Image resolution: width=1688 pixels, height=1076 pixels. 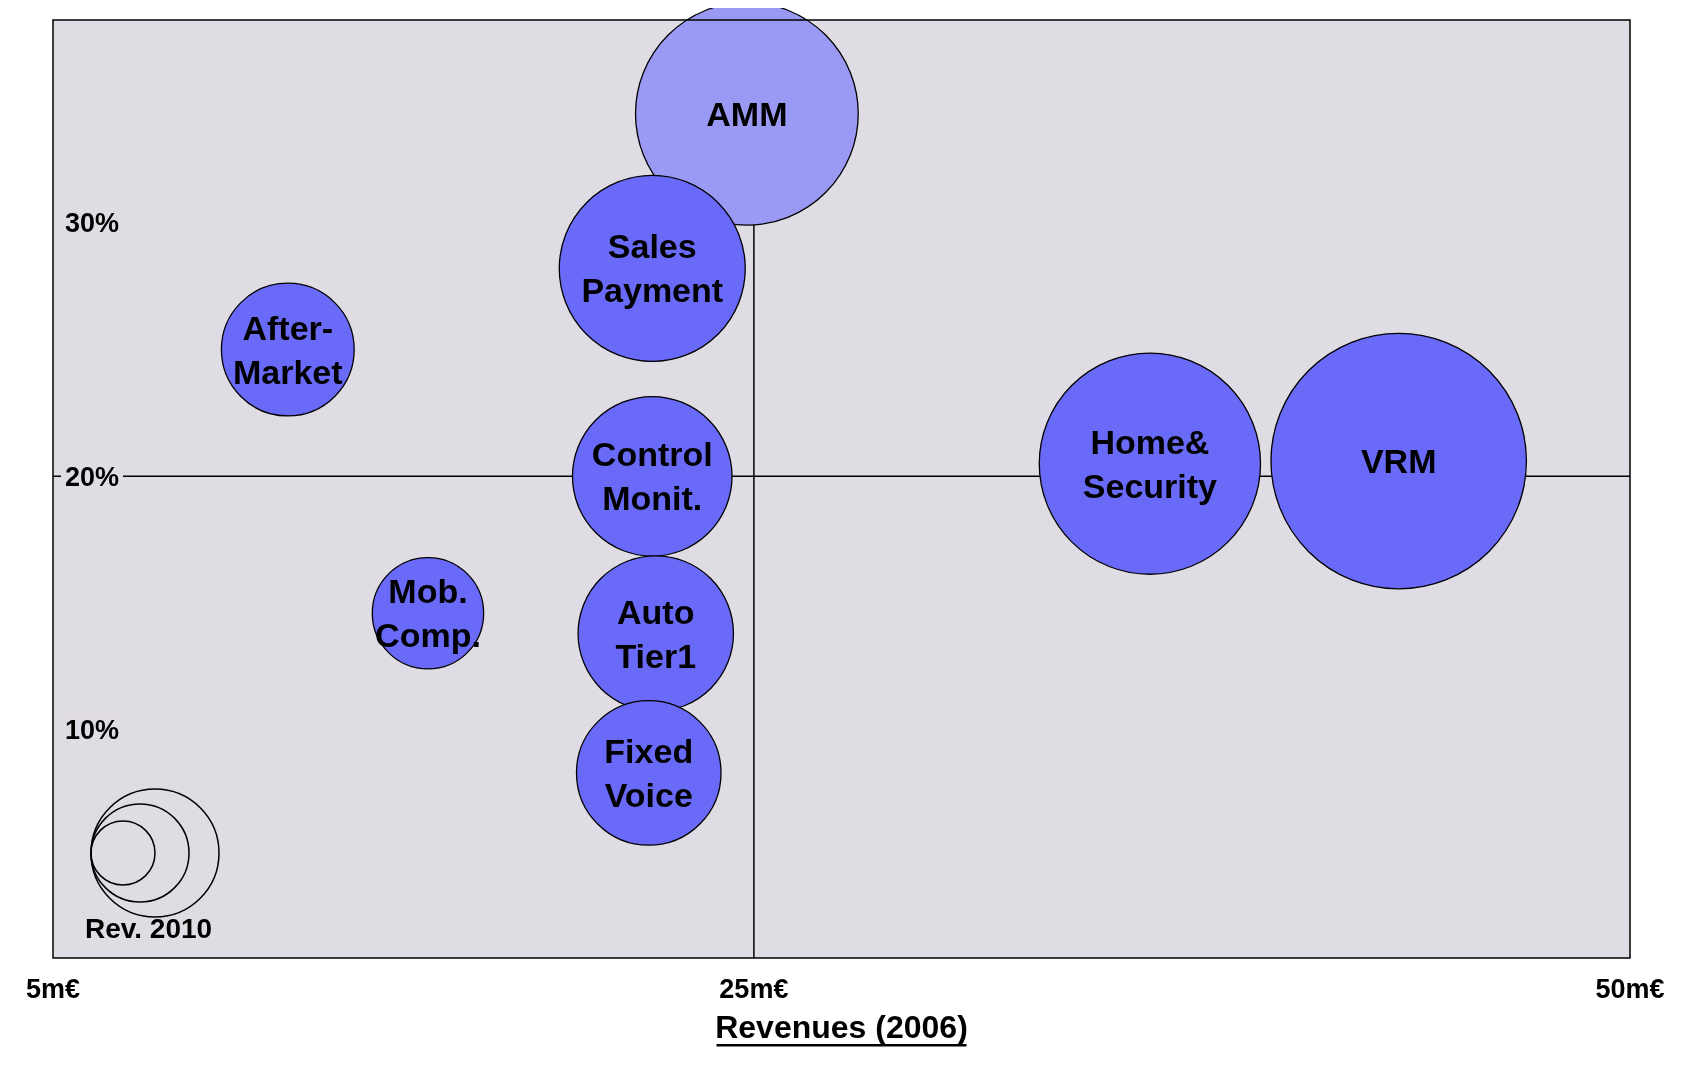 What do you see at coordinates (92, 730) in the screenshot?
I see `y-tick-label: 10%` at bounding box center [92, 730].